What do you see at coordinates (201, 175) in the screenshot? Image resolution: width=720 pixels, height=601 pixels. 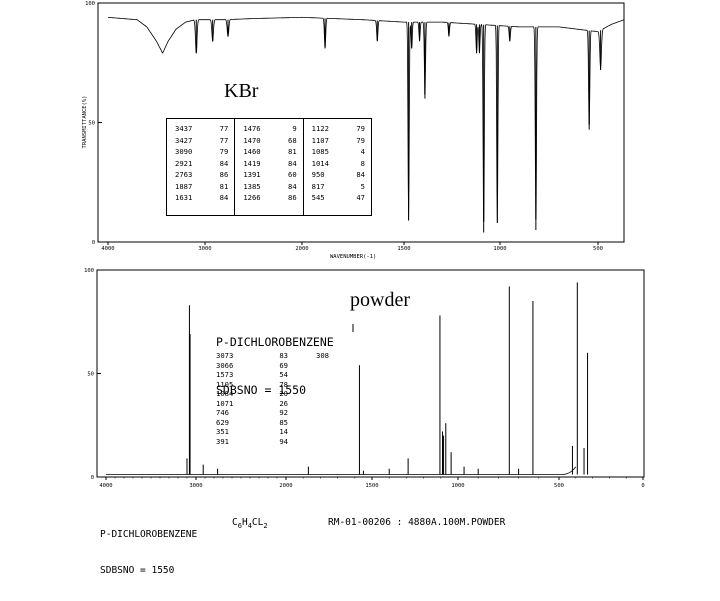 I see `ir-peak-row: 2763 86` at bounding box center [201, 175].